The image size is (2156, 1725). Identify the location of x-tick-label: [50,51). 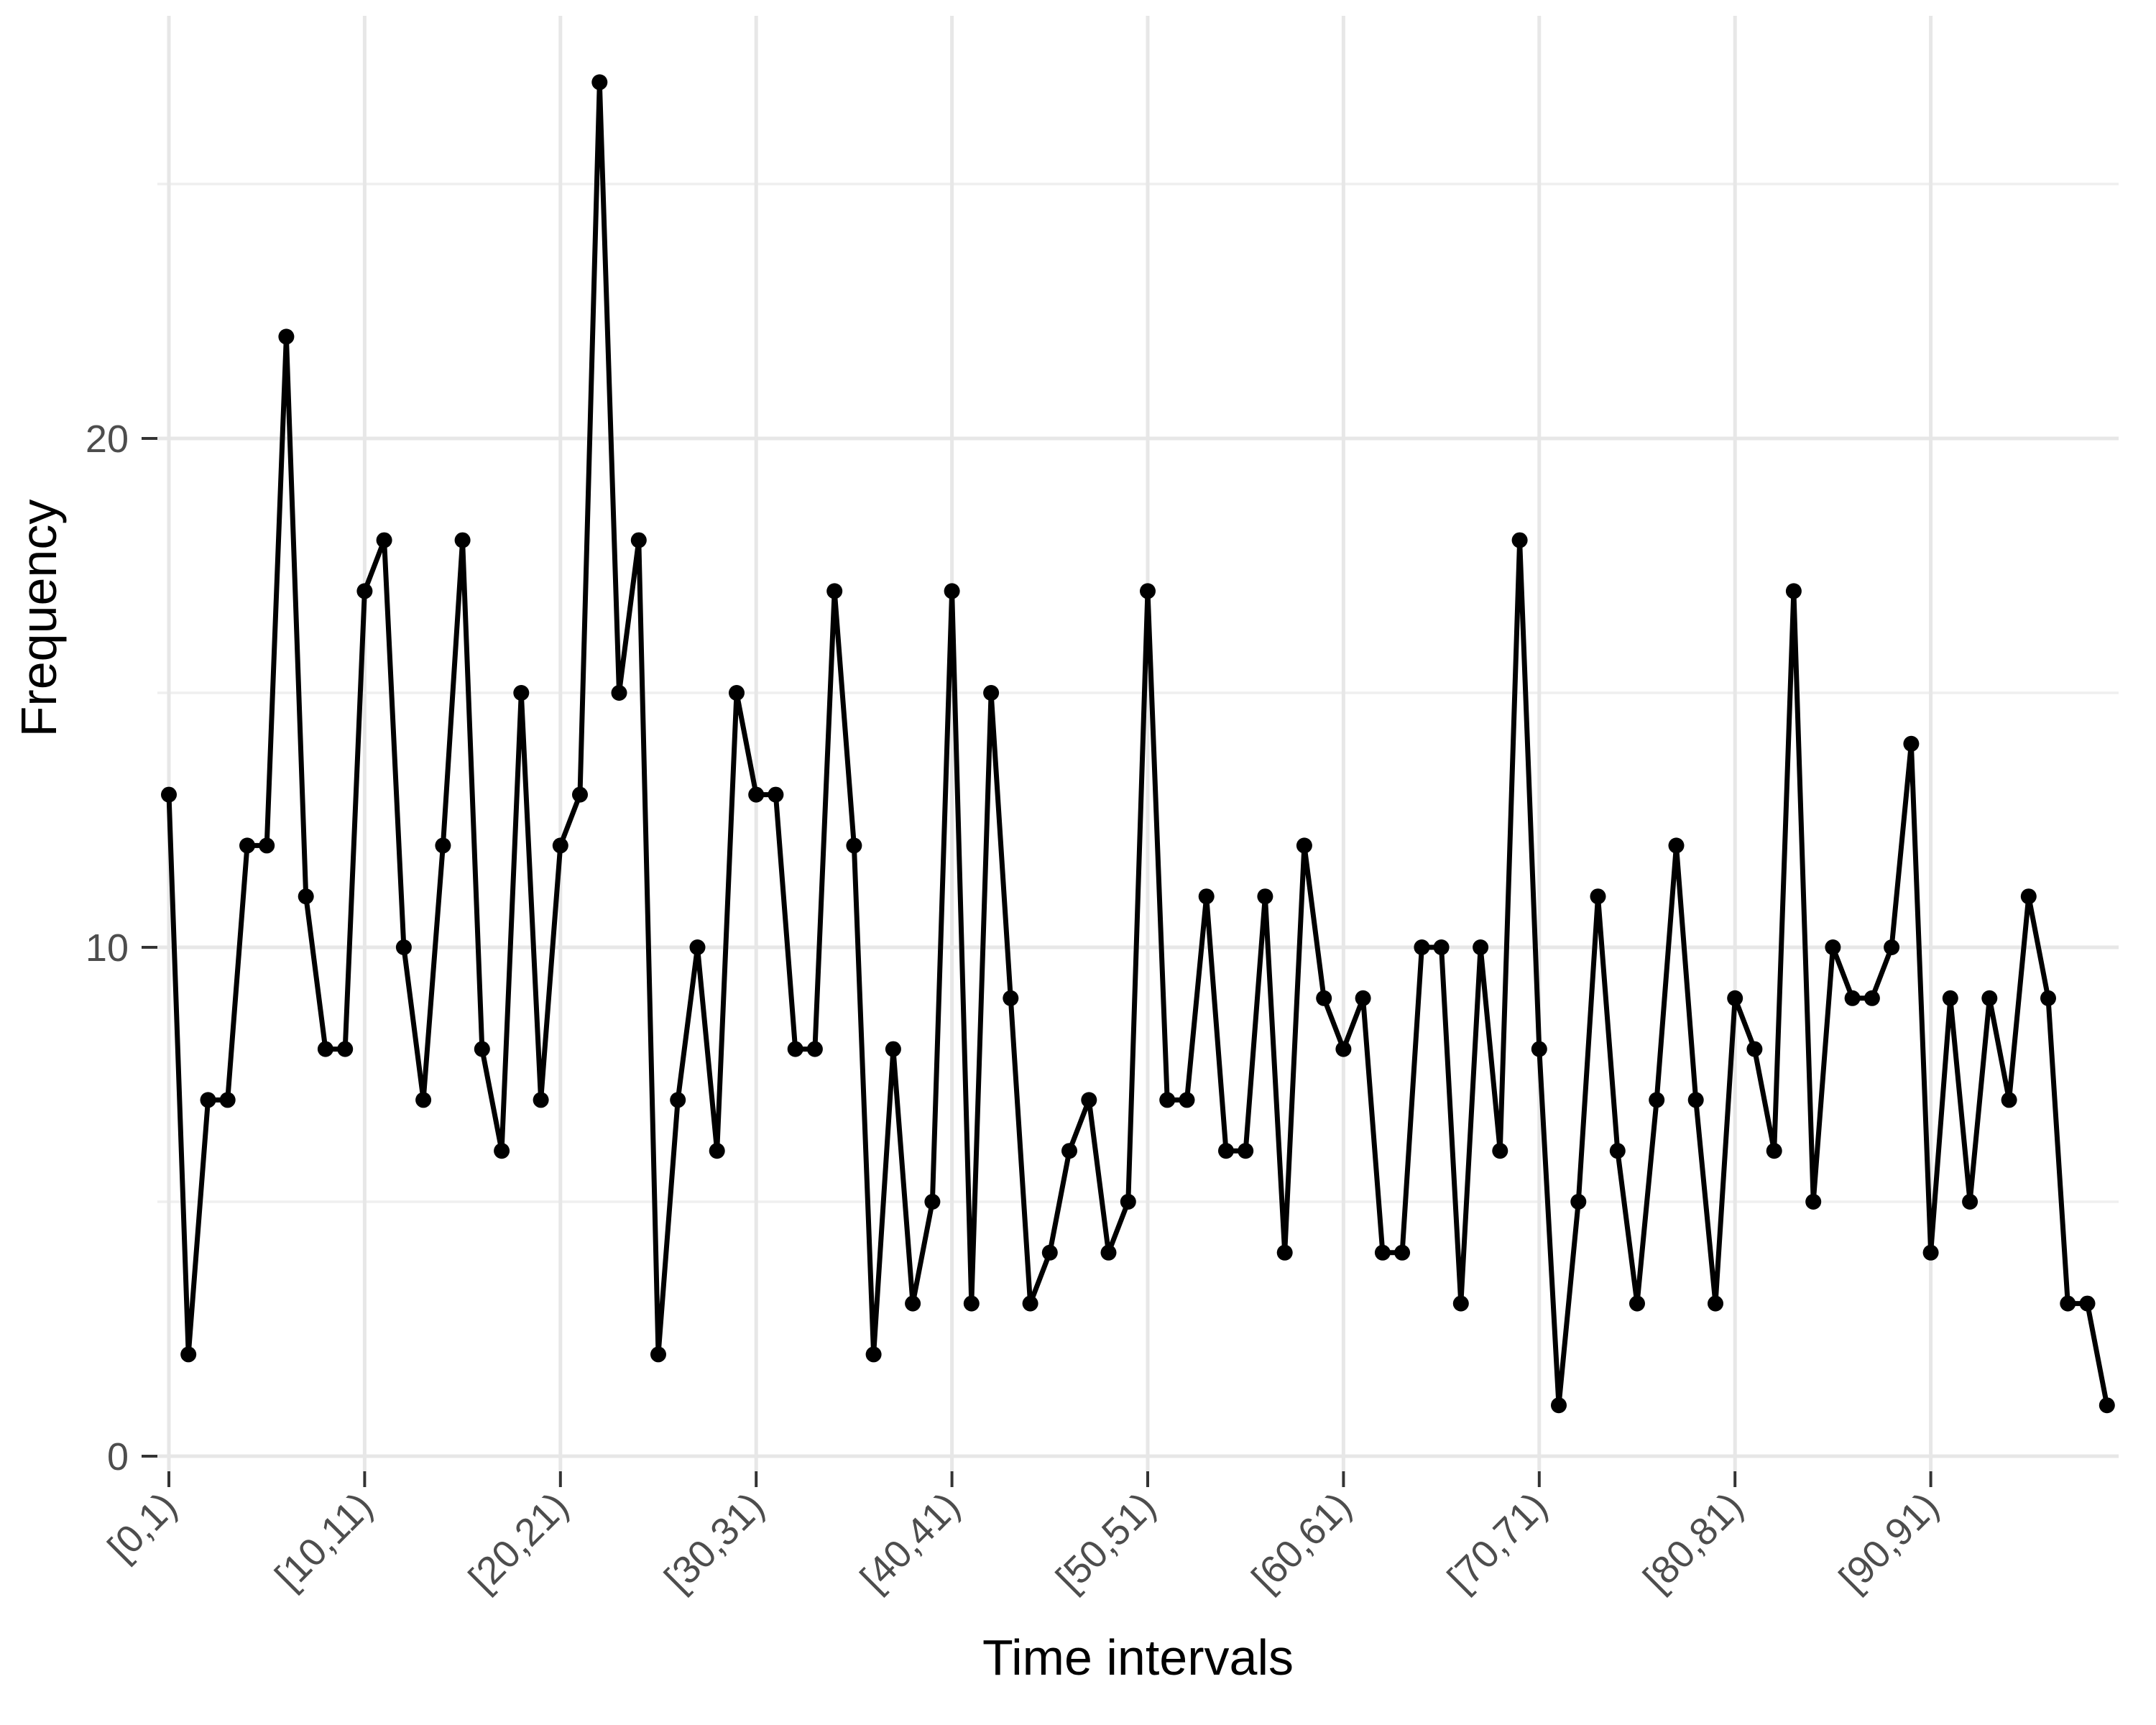
(1106, 1542).